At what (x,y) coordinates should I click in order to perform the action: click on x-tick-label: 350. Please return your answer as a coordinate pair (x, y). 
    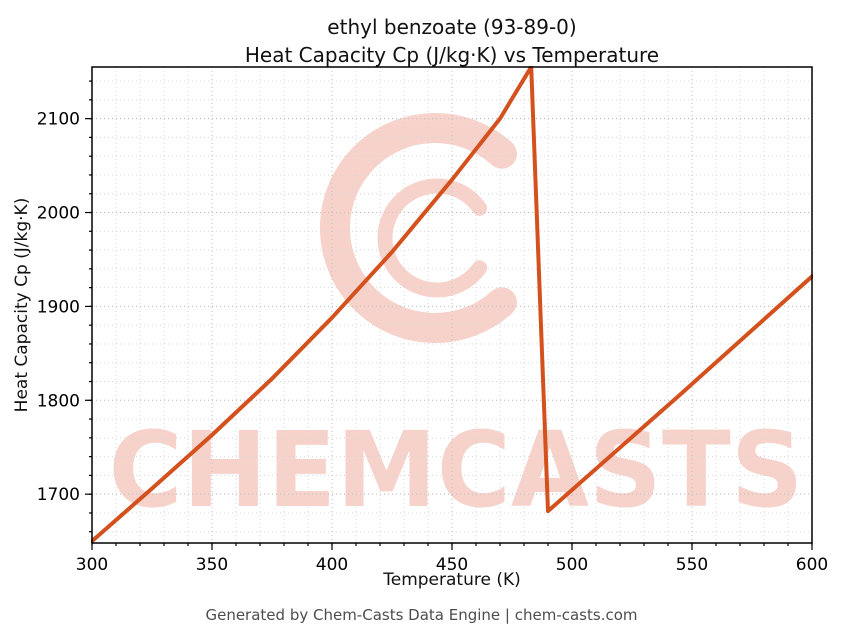
    Looking at the image, I should click on (212, 565).